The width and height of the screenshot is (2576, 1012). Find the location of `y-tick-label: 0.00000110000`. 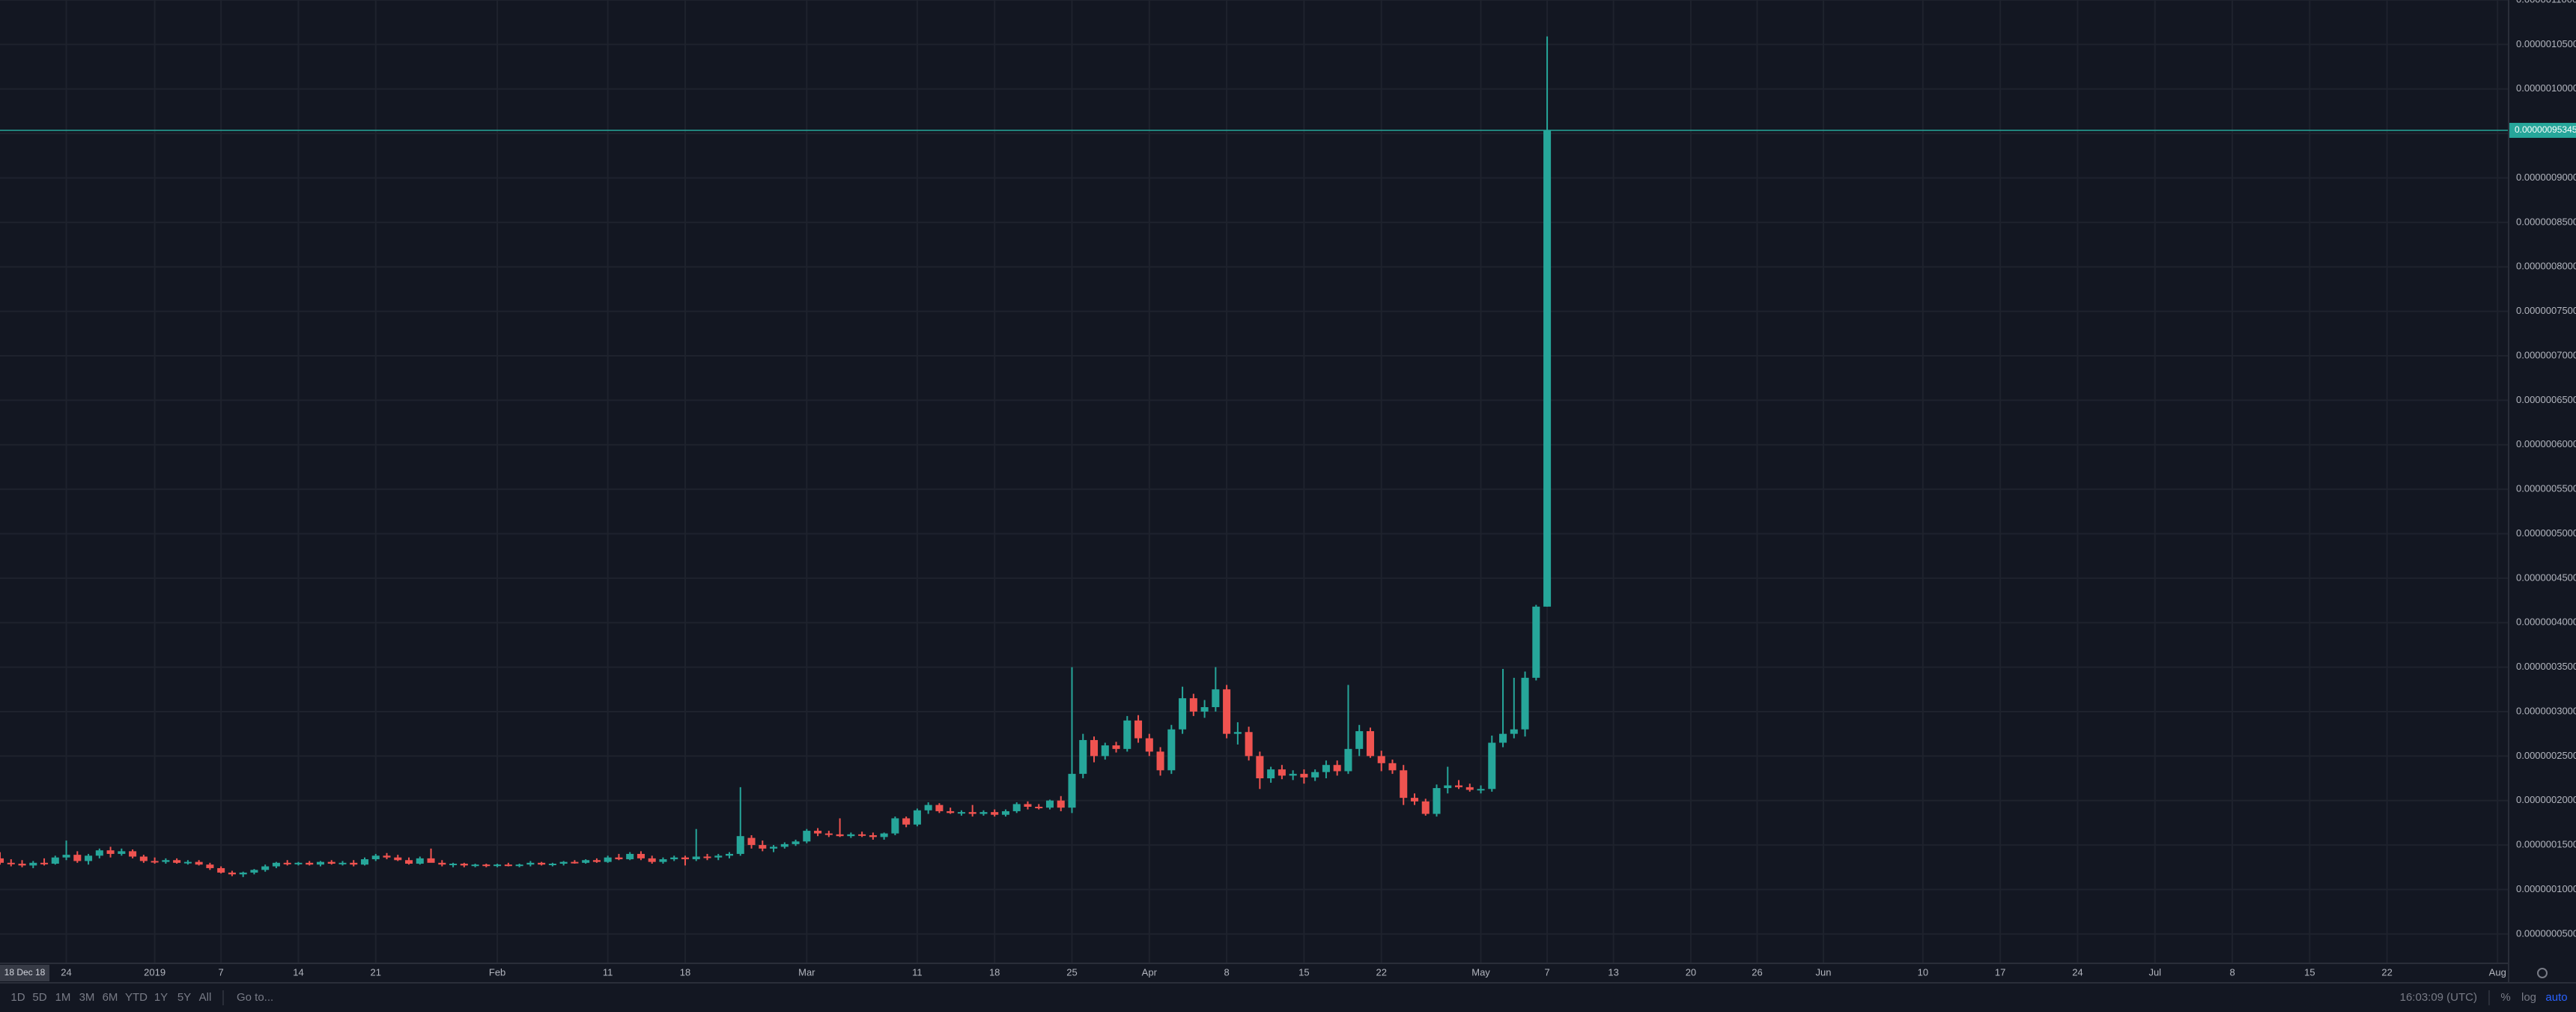

y-tick-label: 0.00000110000 is located at coordinates (2546, 2).